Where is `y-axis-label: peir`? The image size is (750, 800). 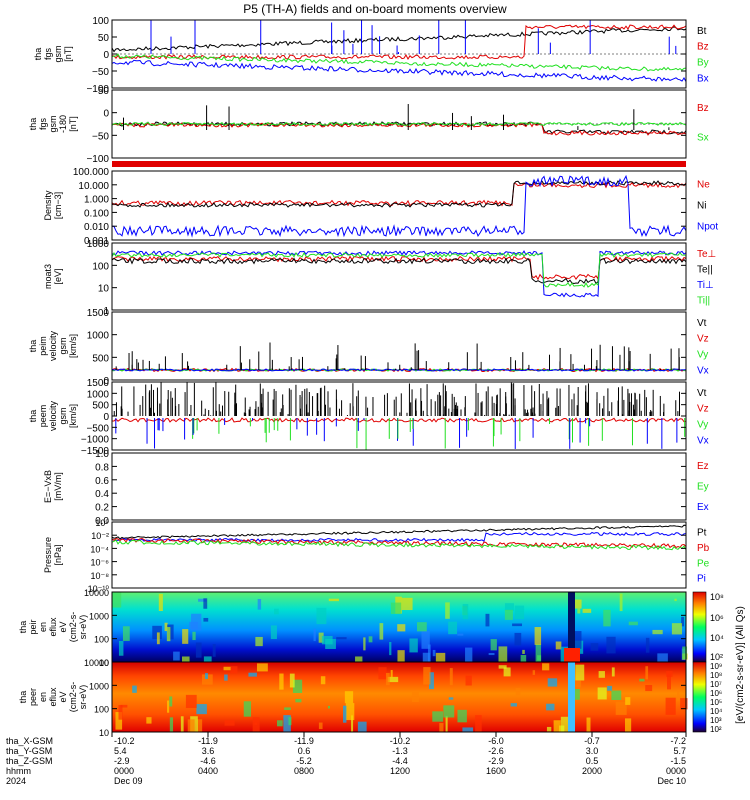
y-axis-label: peir is located at coordinates (33, 626).